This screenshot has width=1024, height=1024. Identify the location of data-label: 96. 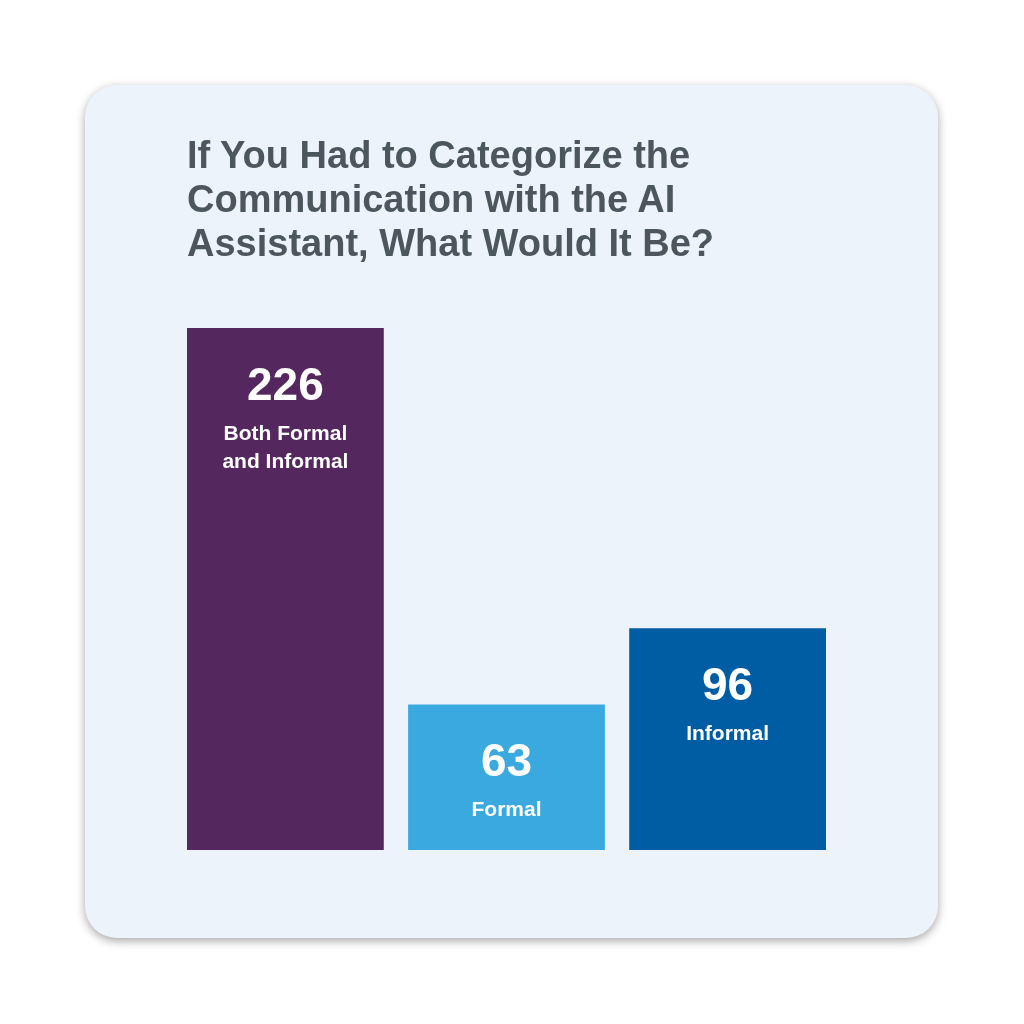
(728, 684).